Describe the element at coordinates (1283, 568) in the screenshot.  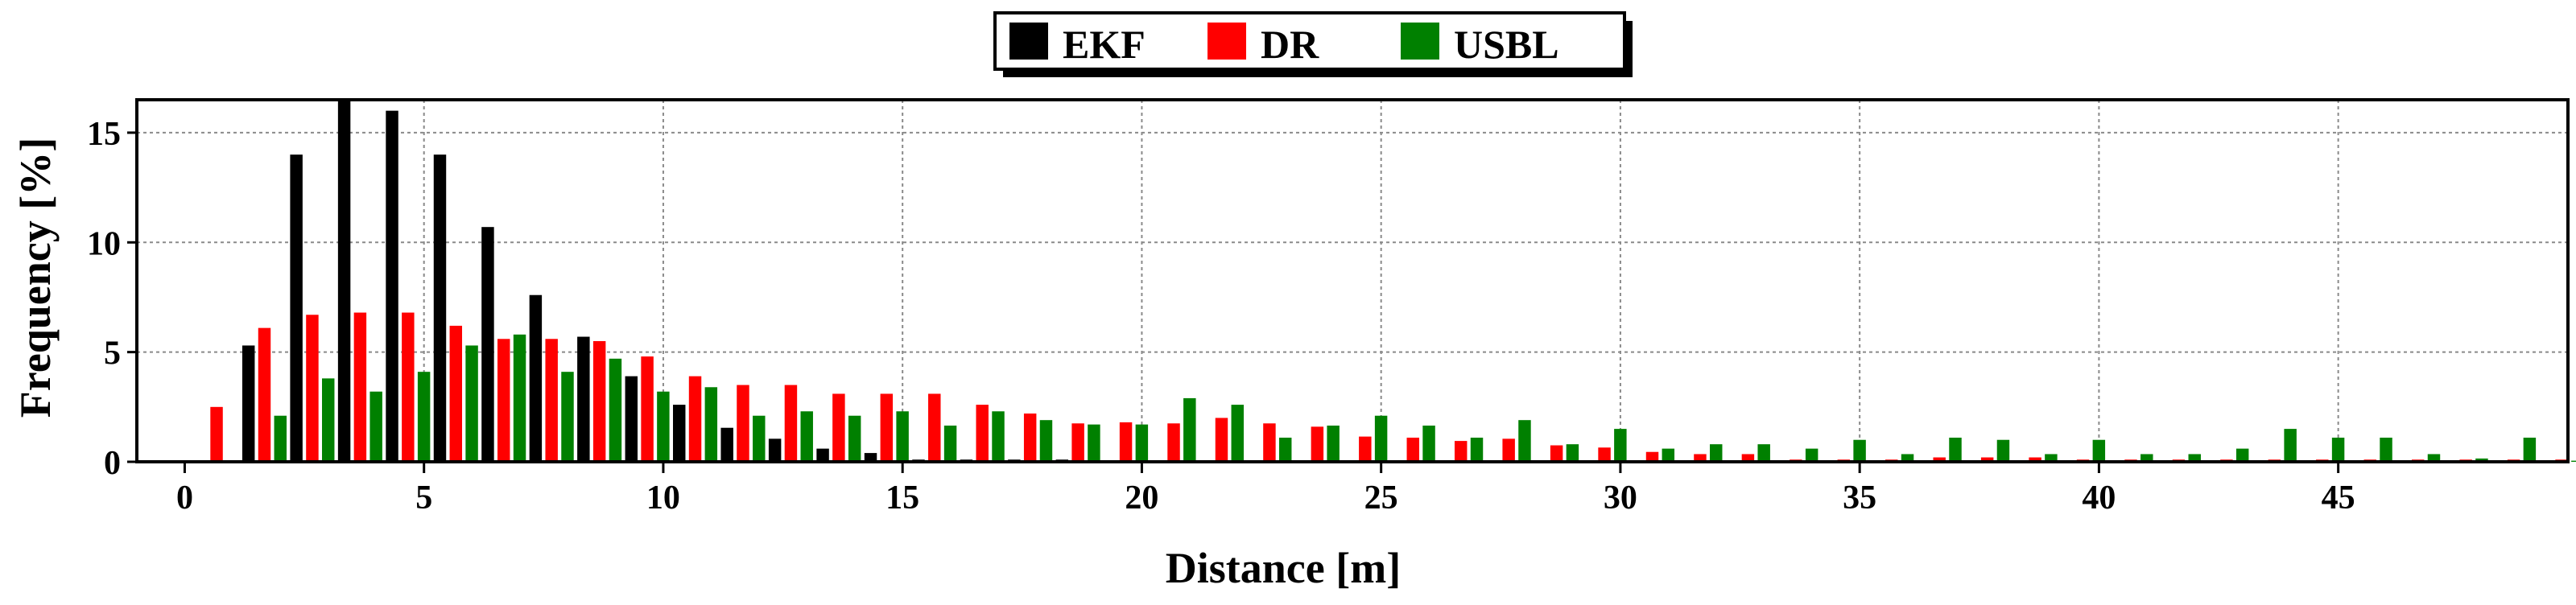
I see `x-axis-title: Distance [m]` at that location.